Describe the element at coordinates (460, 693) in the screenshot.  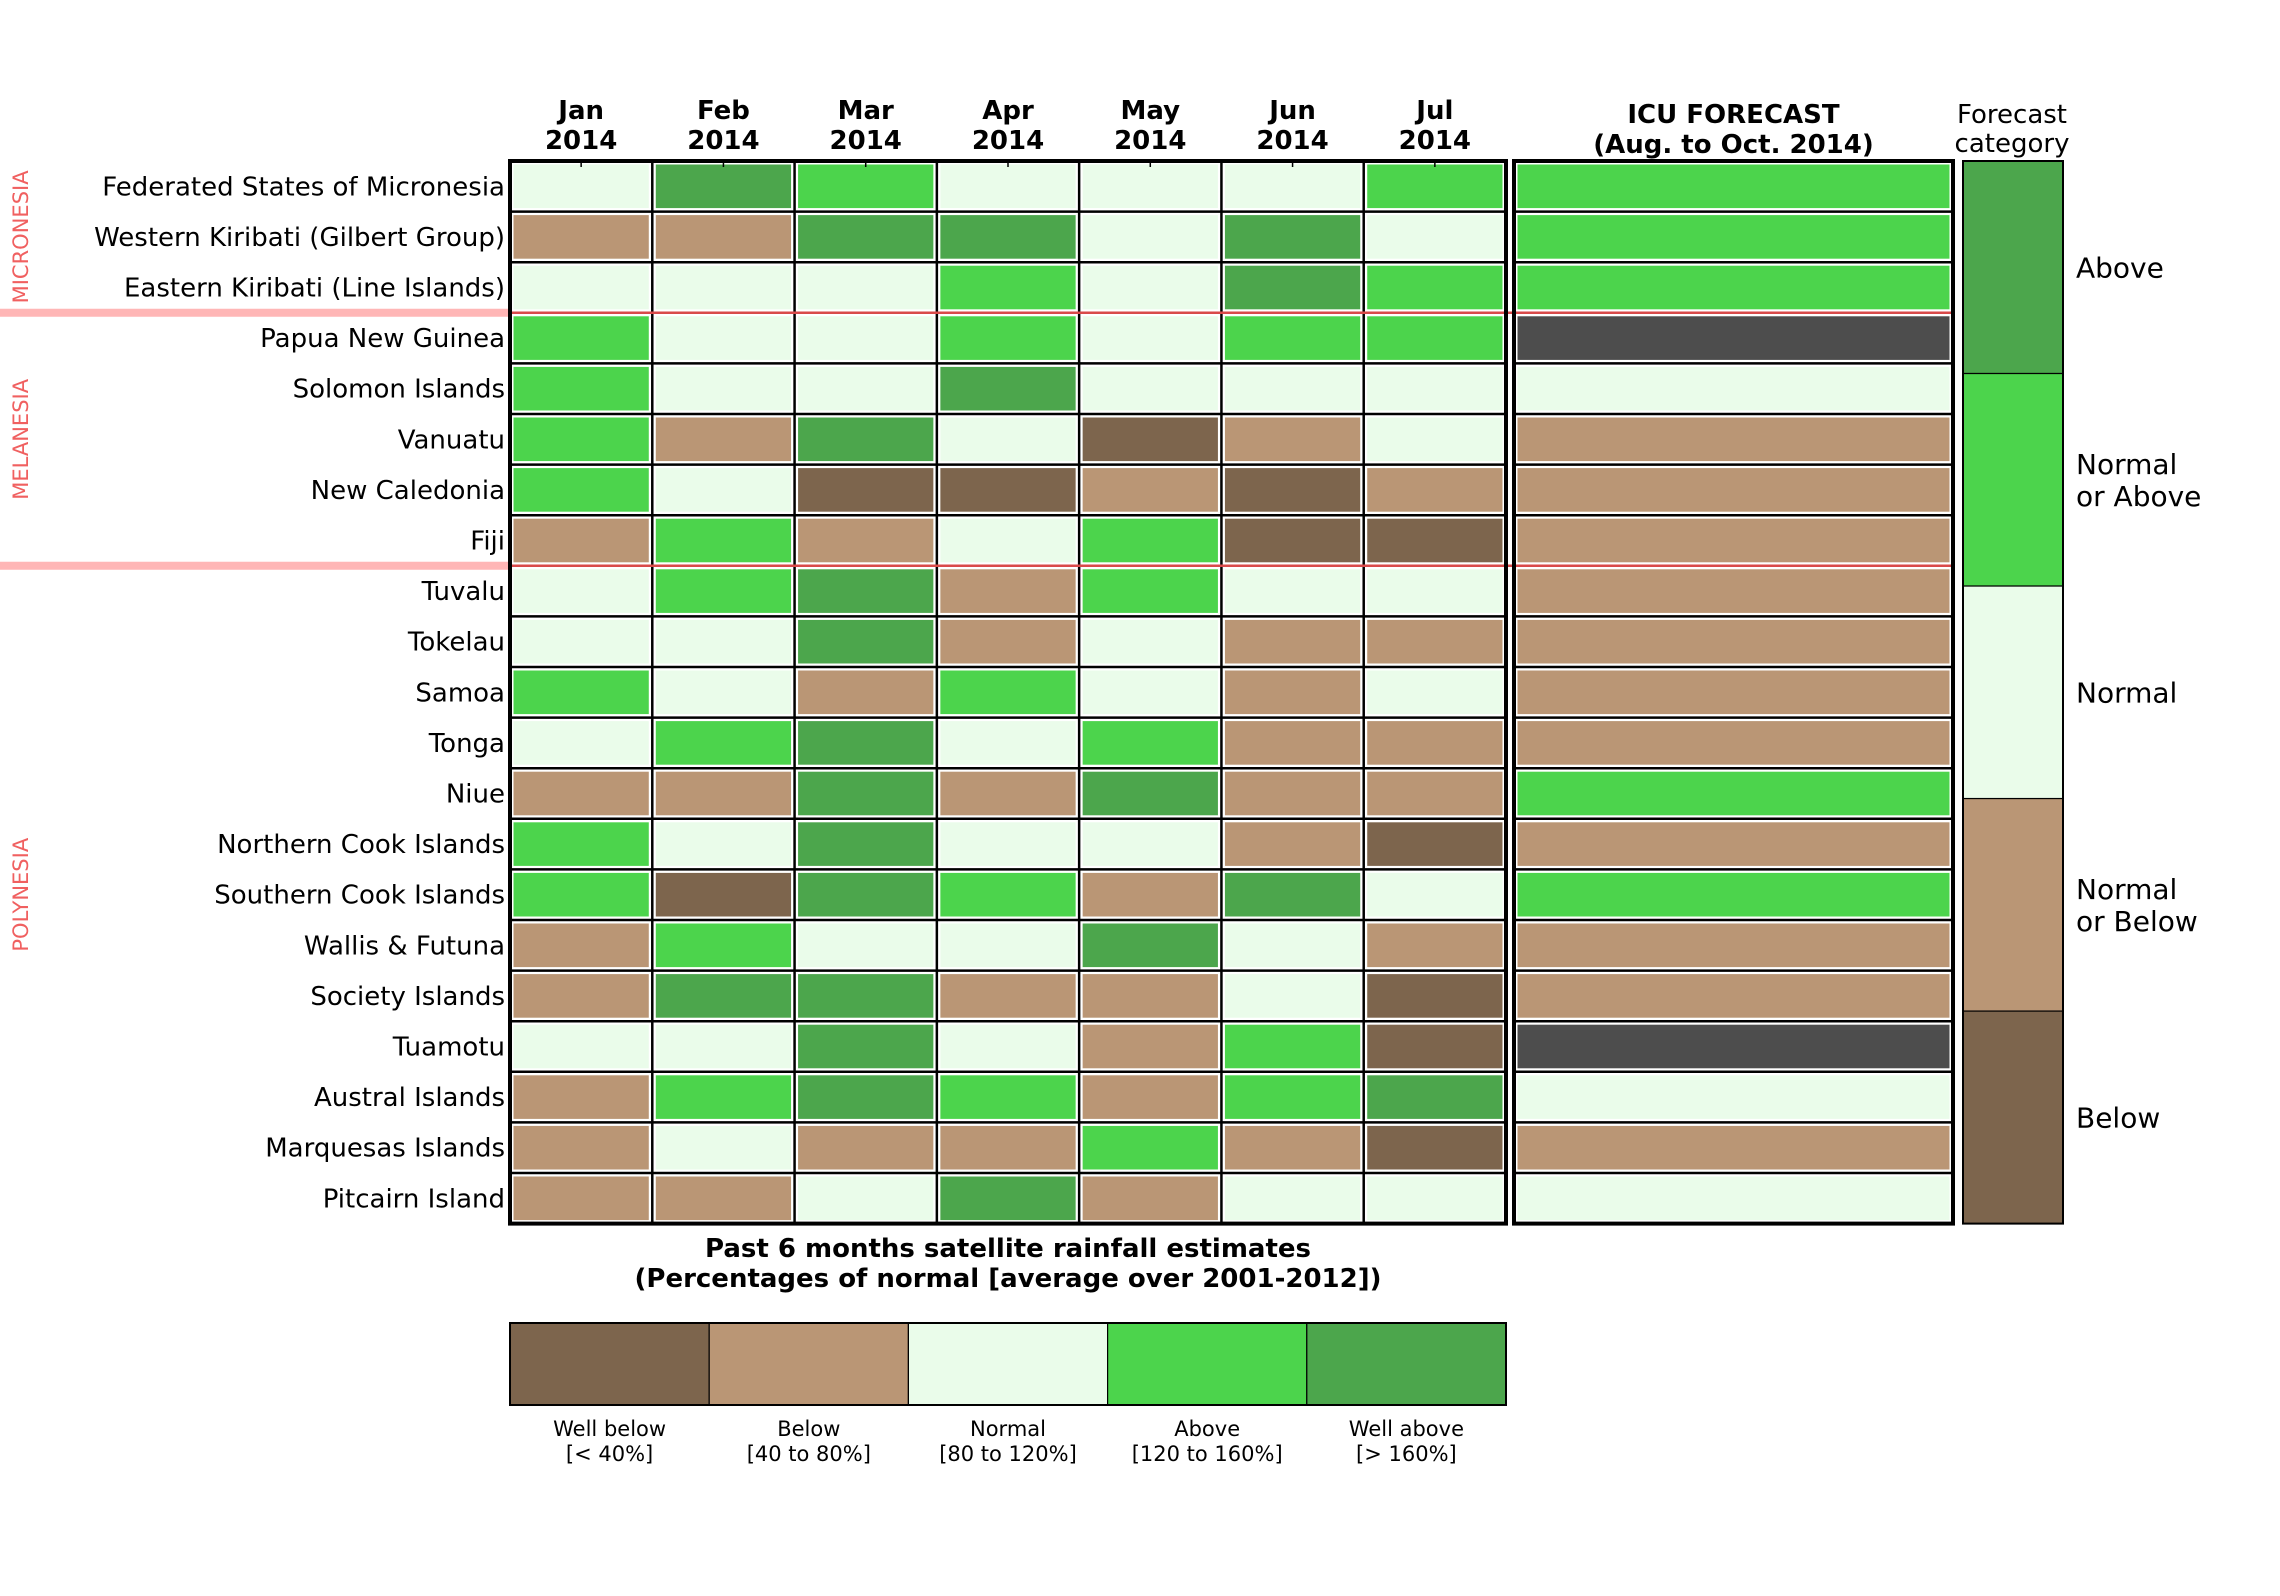
I see `row-label: Samoa` at that location.